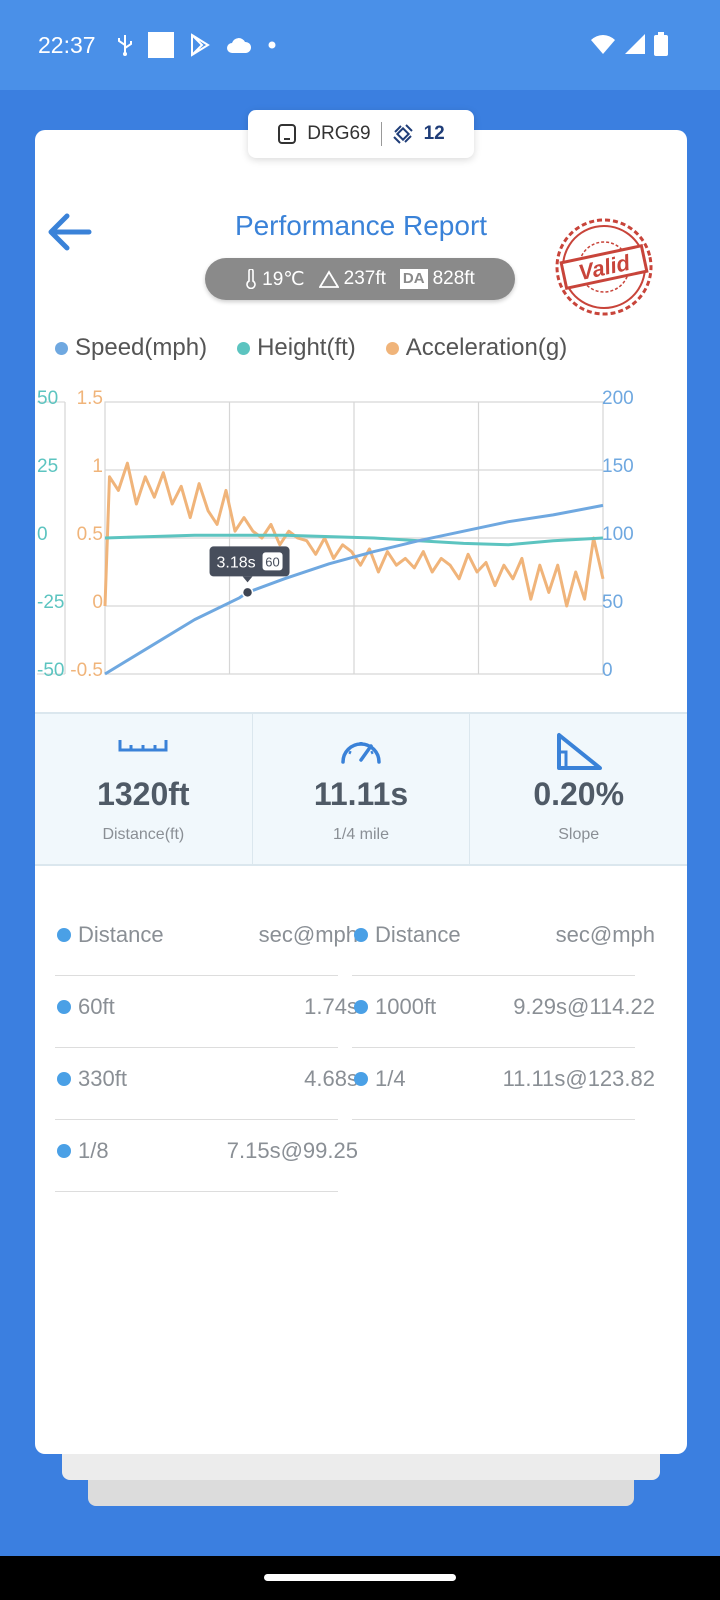  I want to click on legend-acceleration-dot, so click(392, 348).